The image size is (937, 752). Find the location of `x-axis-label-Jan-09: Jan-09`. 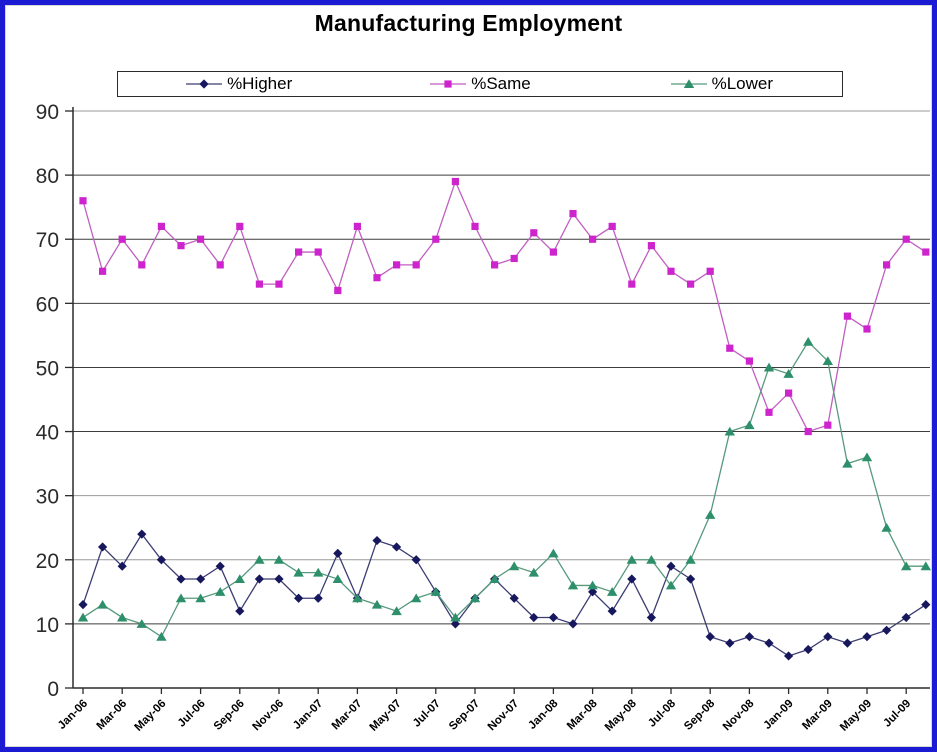

x-axis-label-Jan-09: Jan-09 is located at coordinates (778, 715).